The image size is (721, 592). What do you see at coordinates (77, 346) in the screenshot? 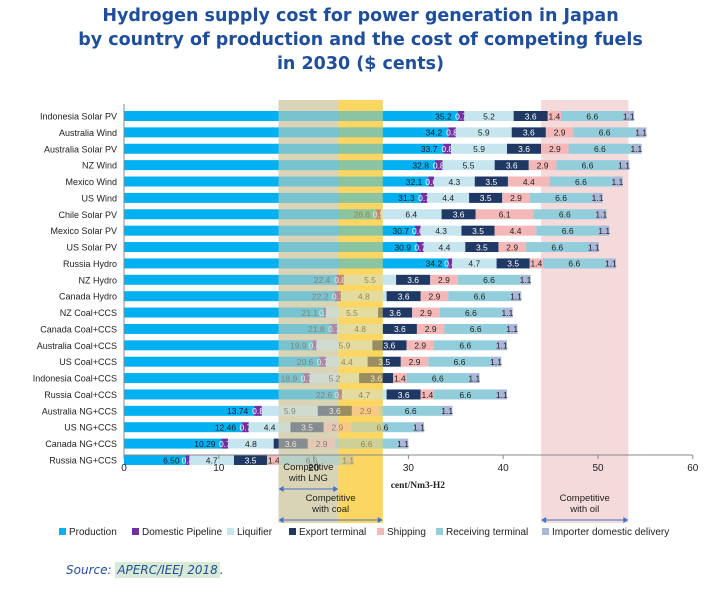
I see `category-label-australia-coal-ccs: Australia Coal+CCS` at bounding box center [77, 346].